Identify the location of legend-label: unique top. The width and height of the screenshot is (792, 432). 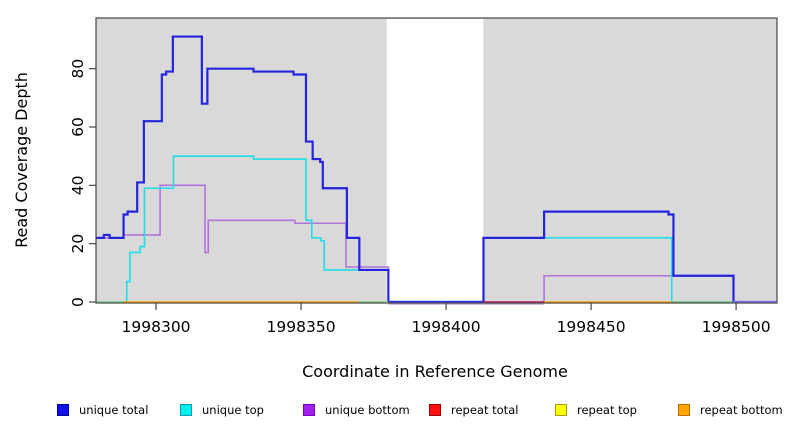
(233, 410).